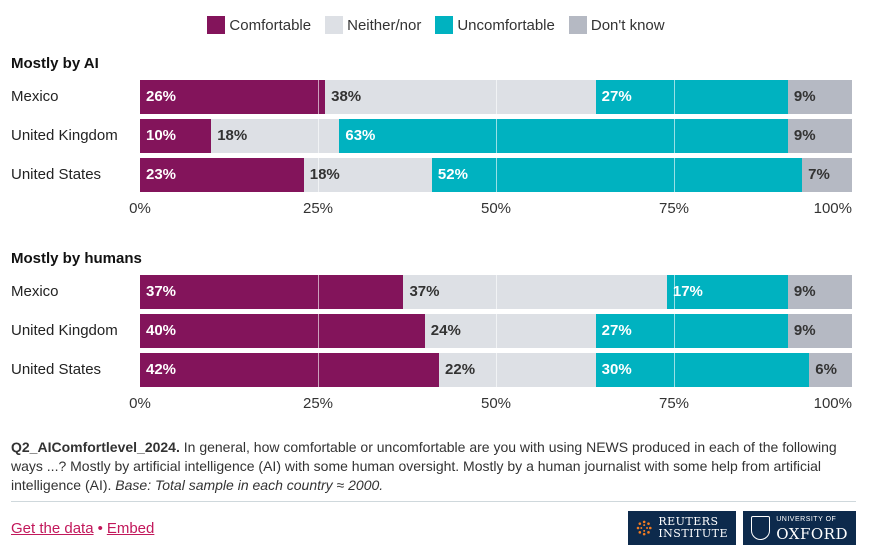  What do you see at coordinates (688, 521) in the screenshot?
I see `reuters-logo-line-1: REUTERS` at bounding box center [688, 521].